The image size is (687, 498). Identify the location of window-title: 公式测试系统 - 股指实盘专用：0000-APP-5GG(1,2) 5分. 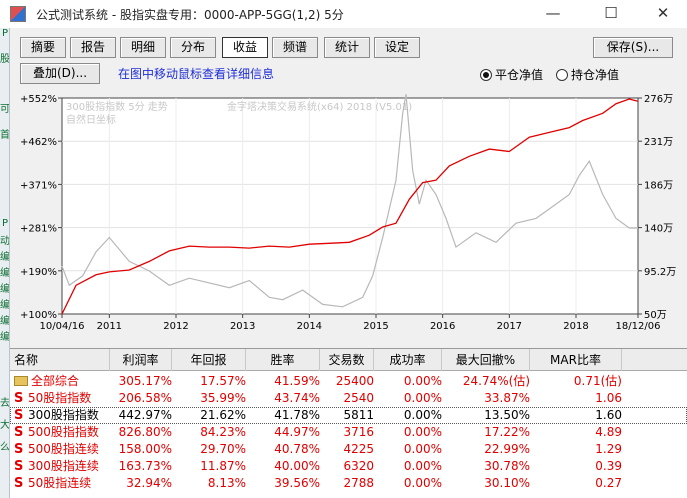
(190, 15).